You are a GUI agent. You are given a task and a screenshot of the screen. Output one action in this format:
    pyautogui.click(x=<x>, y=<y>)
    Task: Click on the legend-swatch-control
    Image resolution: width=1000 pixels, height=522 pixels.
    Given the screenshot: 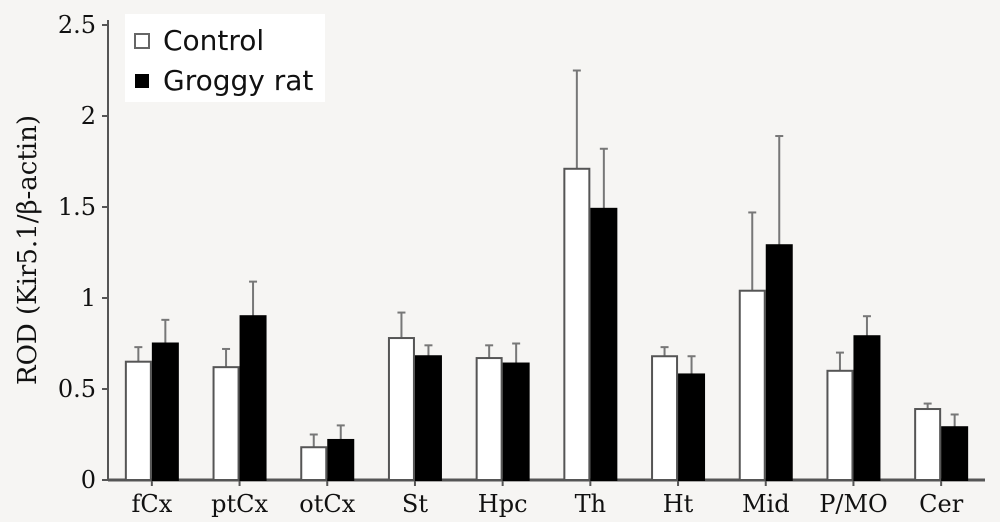 What is the action you would take?
    pyautogui.click(x=142, y=41)
    